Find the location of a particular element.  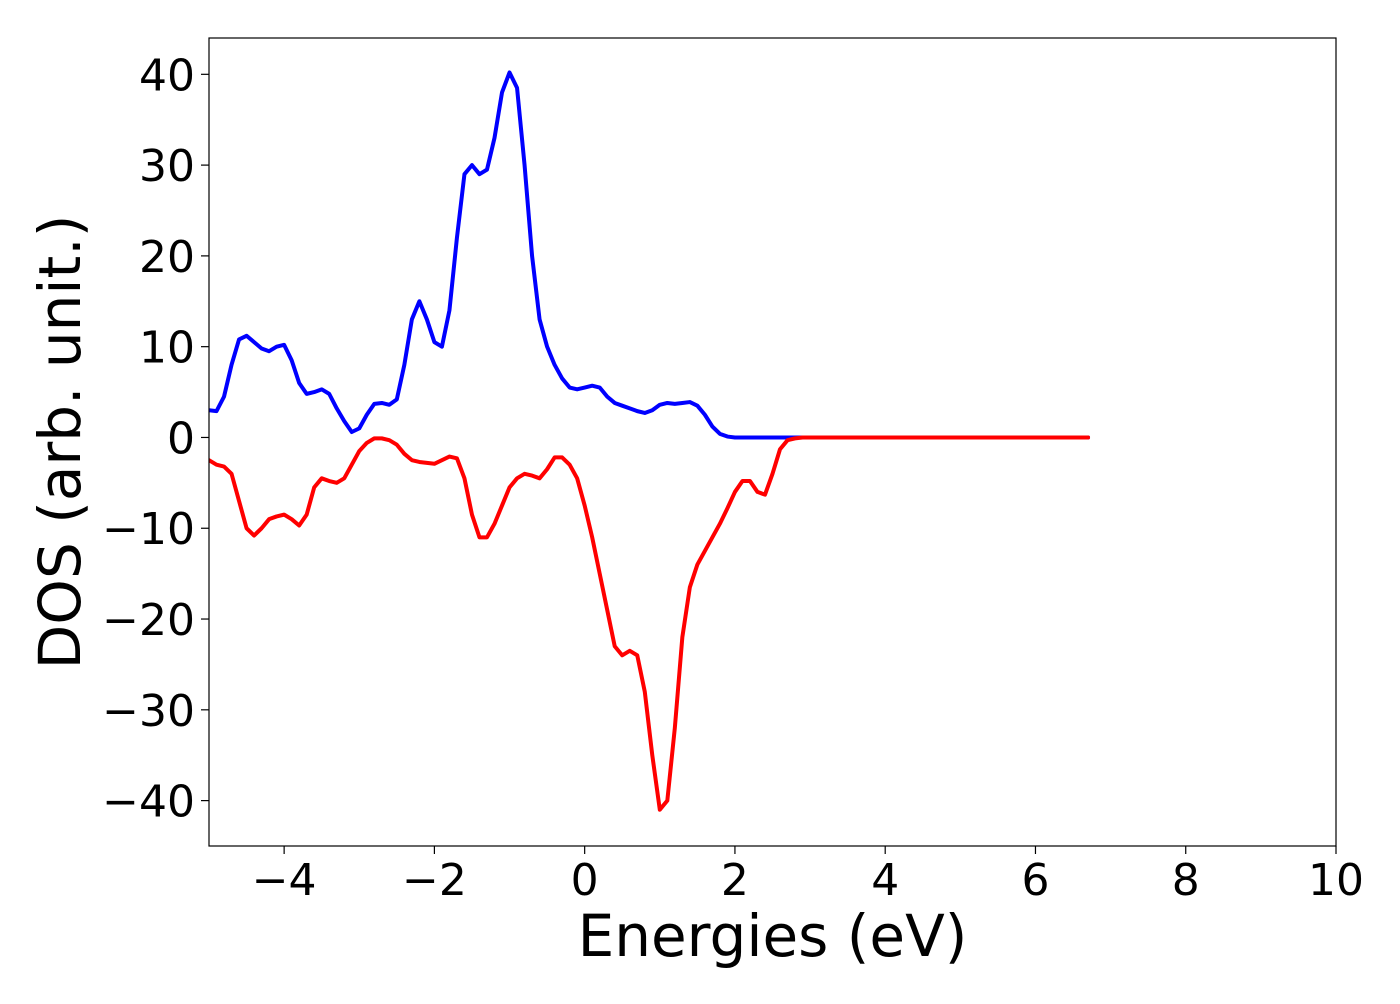

x-tick-label: 8 is located at coordinates (1186, 880).